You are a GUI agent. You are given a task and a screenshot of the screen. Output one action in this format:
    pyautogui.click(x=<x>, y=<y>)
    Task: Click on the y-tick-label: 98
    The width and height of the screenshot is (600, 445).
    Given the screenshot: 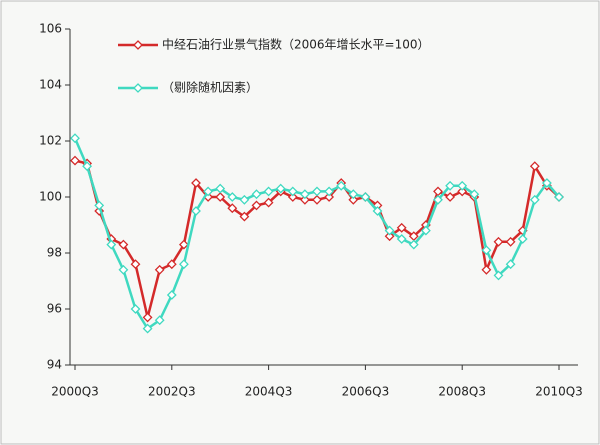 What is the action you would take?
    pyautogui.click(x=54, y=253)
    